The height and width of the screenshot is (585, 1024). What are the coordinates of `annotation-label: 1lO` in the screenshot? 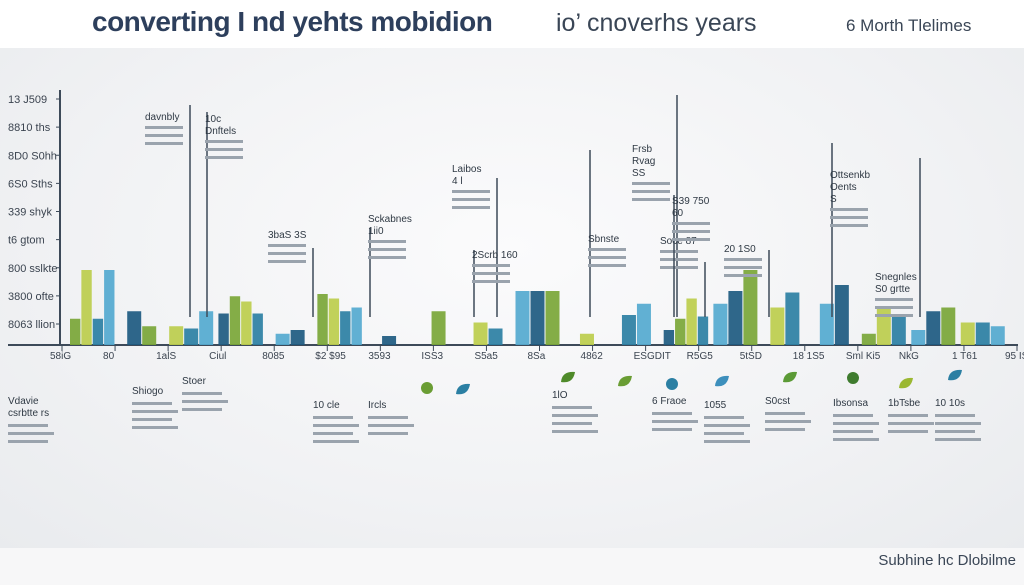 It's located at (560, 395).